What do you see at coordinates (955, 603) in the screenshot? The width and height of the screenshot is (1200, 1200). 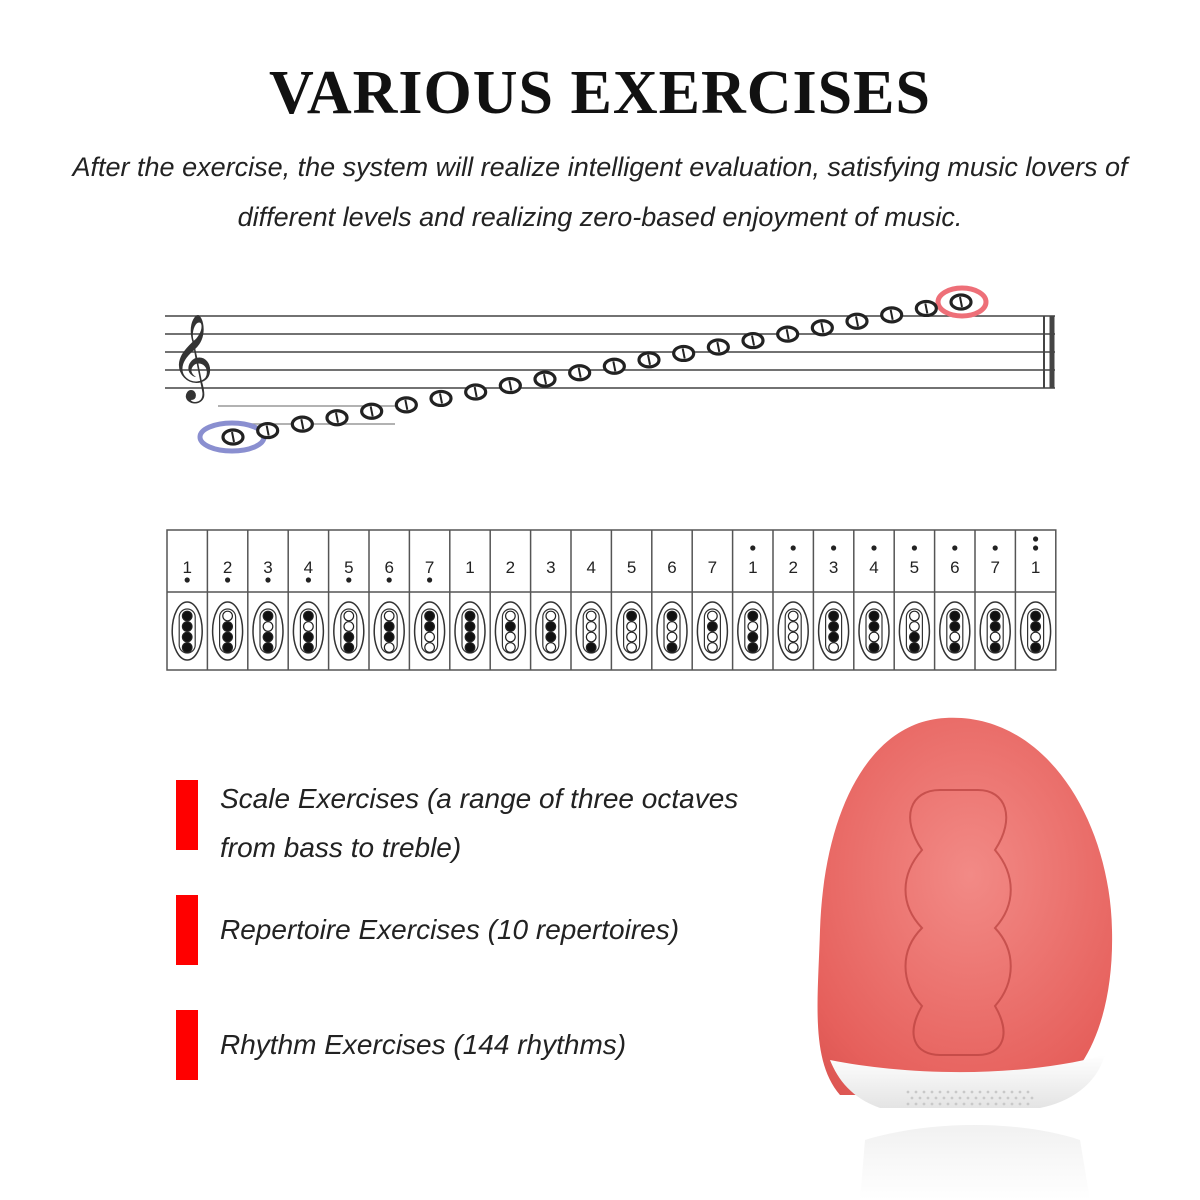 I see `fingering-cell: 6` at bounding box center [955, 603].